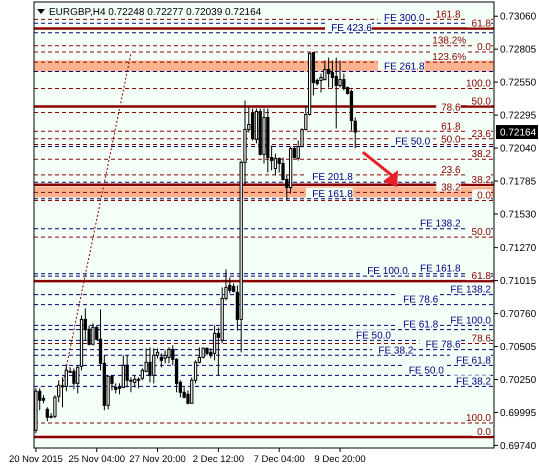 This screenshot has height=466, width=539. I want to click on text: EURGBP,H4 0.72248 0.72277 0.72039 0.72164, so click(155, 12).